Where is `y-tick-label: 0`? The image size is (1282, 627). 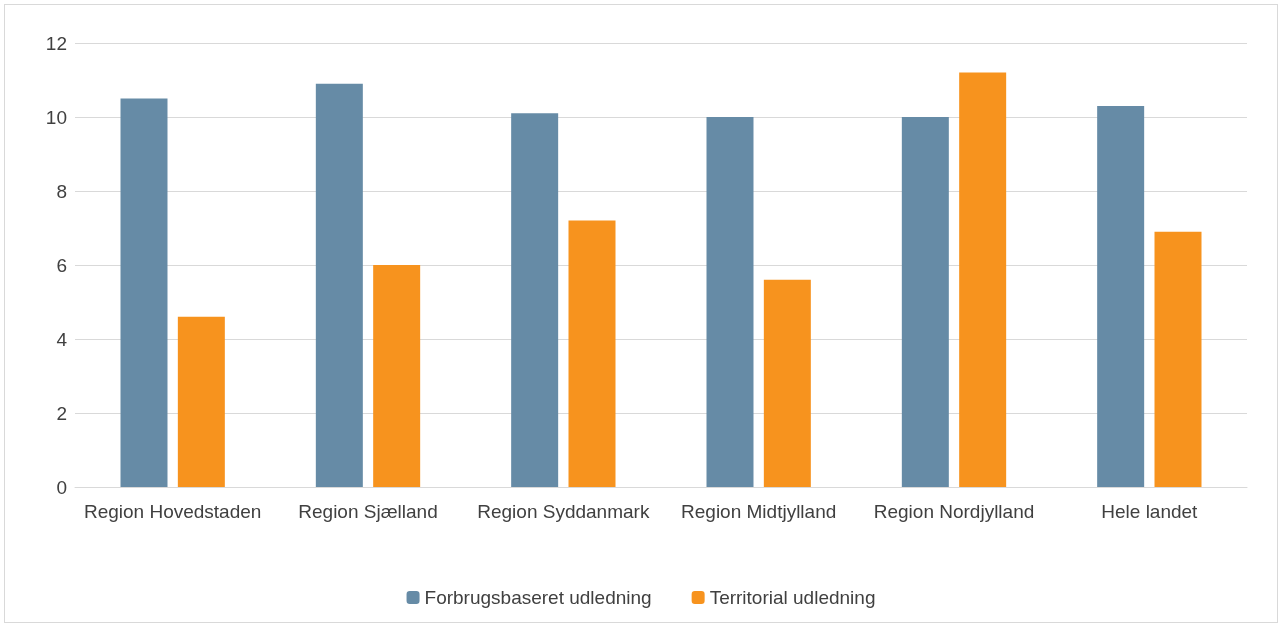
y-tick-label: 0 is located at coordinates (61, 487).